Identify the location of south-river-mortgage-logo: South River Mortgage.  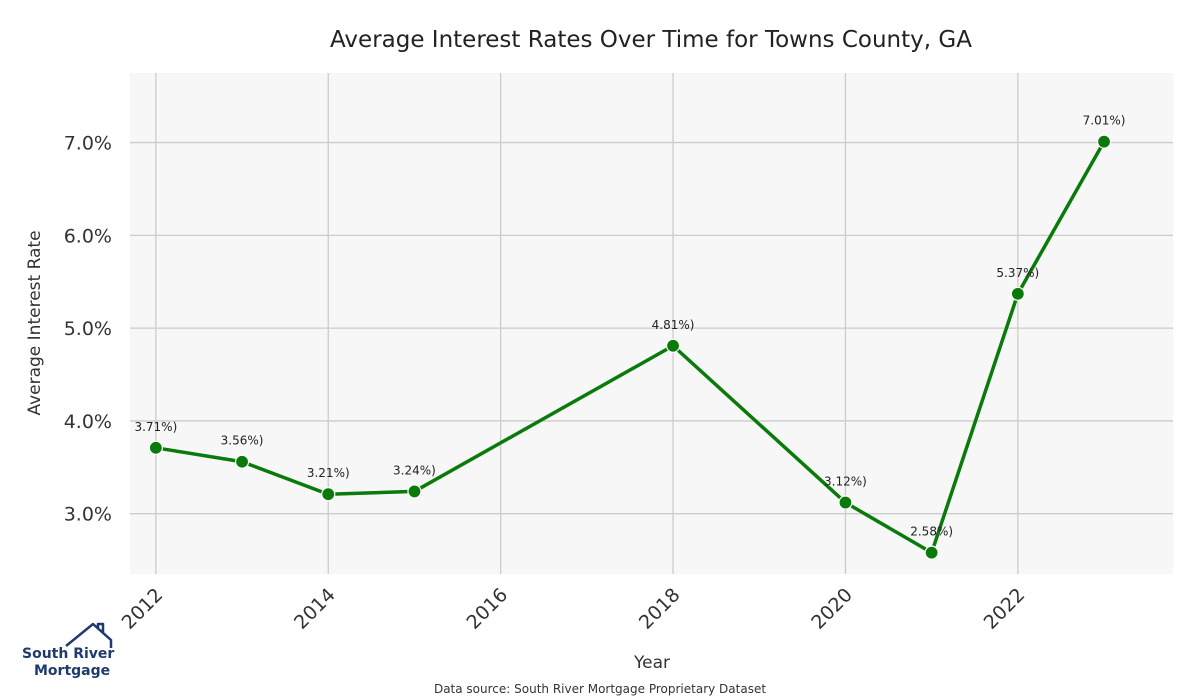
(68, 650).